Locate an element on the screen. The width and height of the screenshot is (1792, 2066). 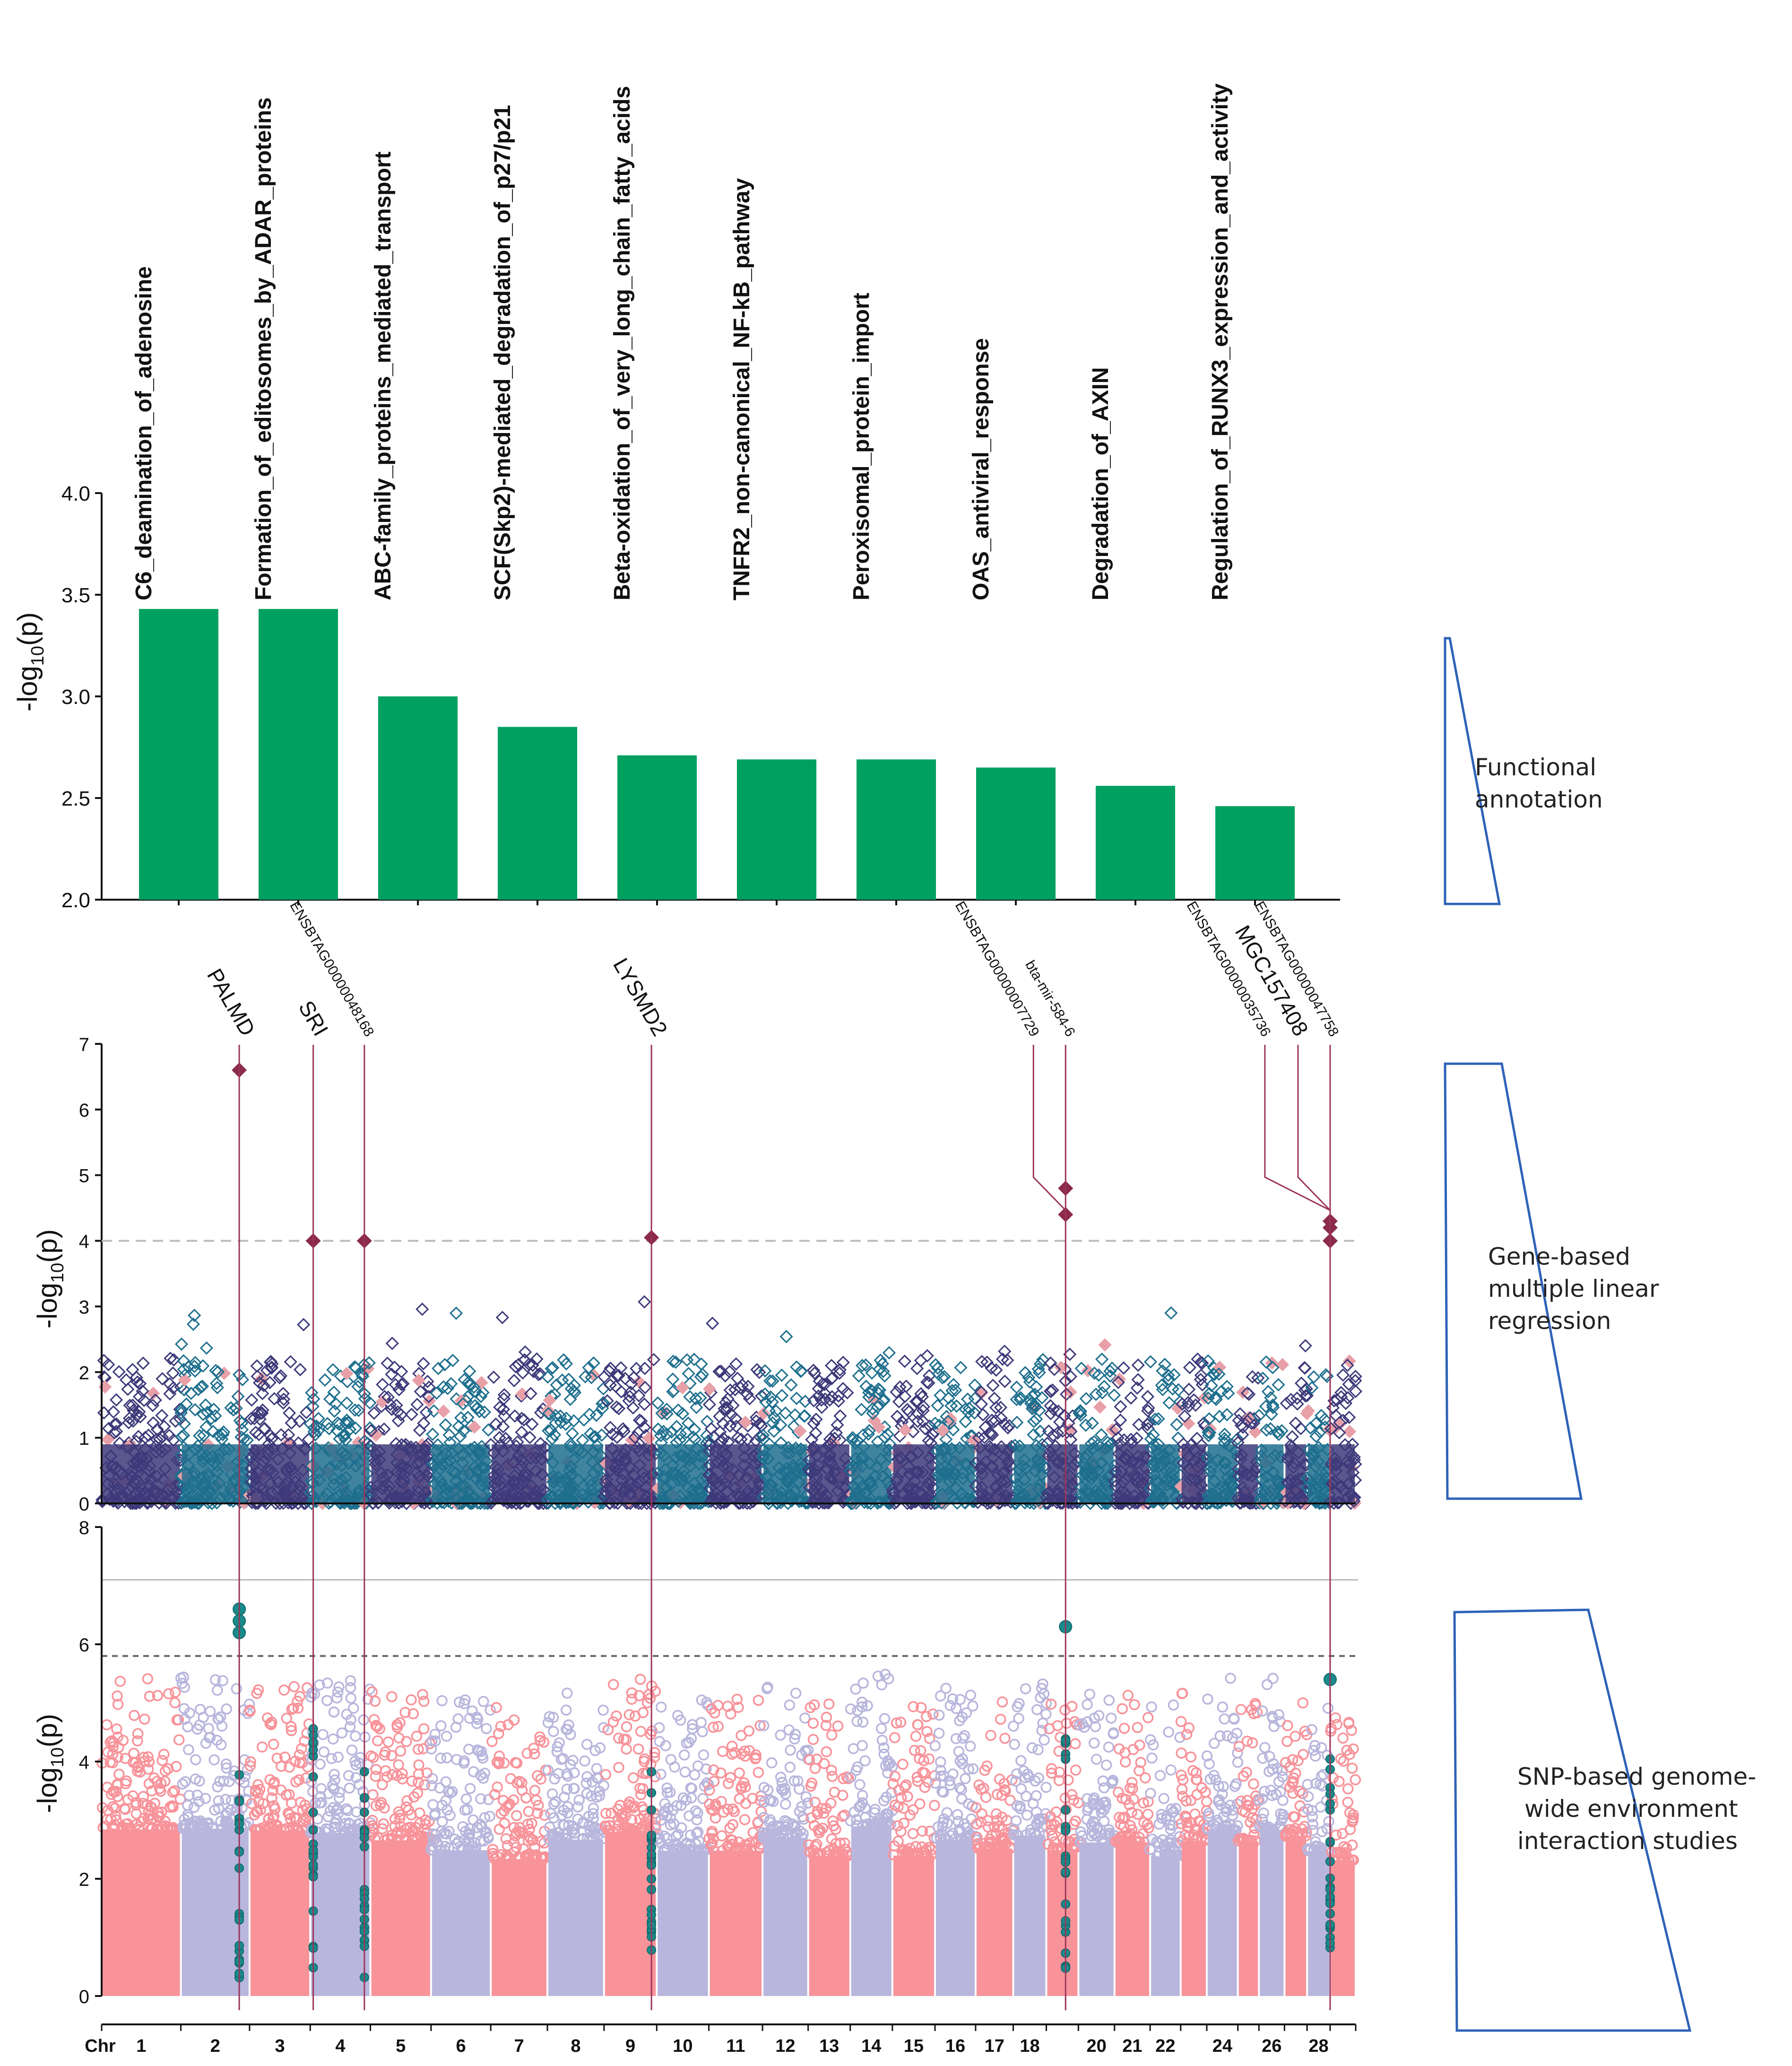
bar-y-axis-label: -log10(p) is located at coordinates (30, 662).